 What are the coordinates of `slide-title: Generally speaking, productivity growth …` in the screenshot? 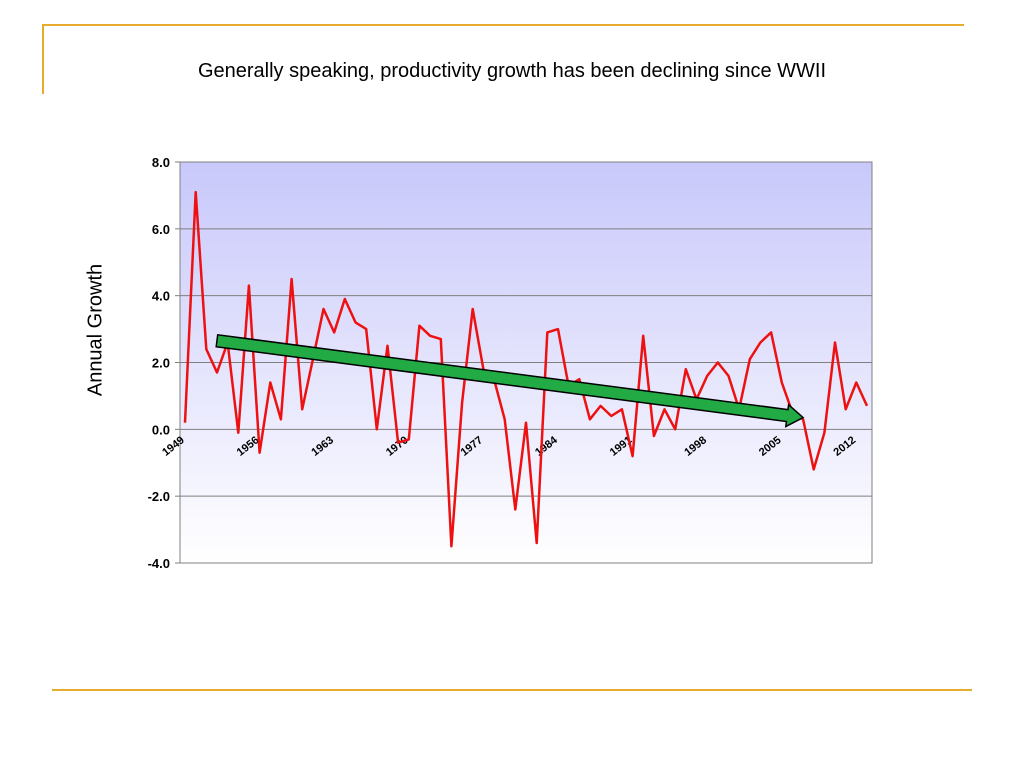 It's located at (512, 71).